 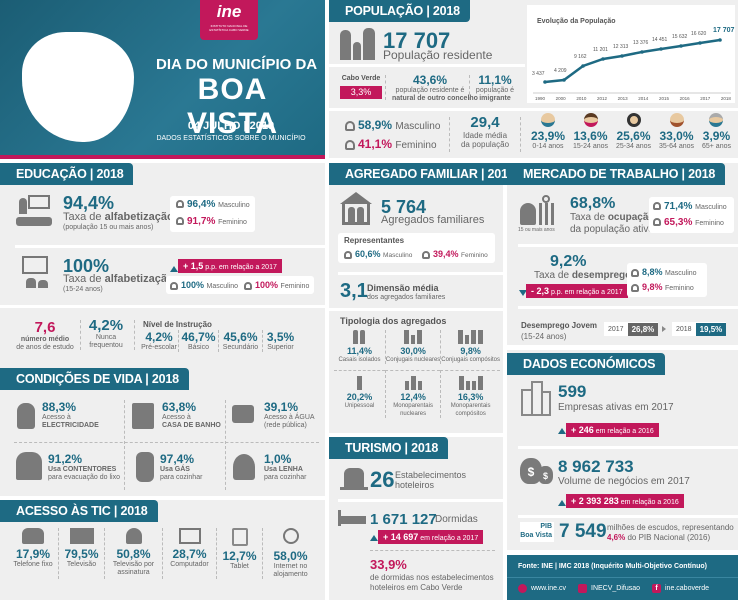 I want to click on age-value: 13,6%, so click(x=590, y=136).